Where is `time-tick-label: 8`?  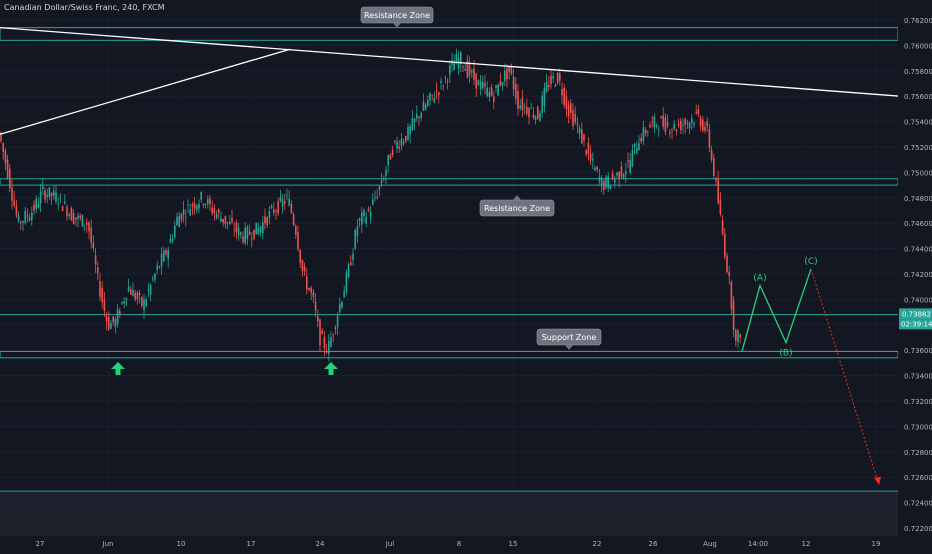
time-tick-label: 8 is located at coordinates (459, 544).